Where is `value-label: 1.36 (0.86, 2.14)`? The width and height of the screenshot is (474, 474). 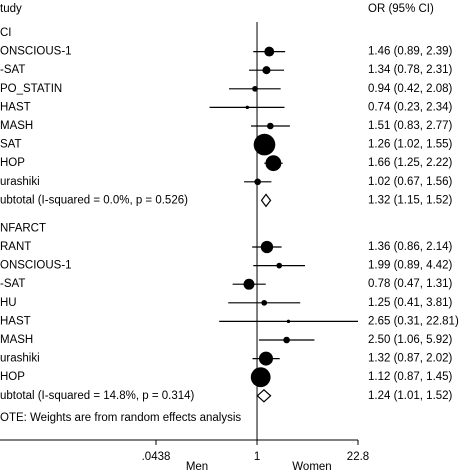
value-label: 1.36 (0.86, 2.14) is located at coordinates (410, 247).